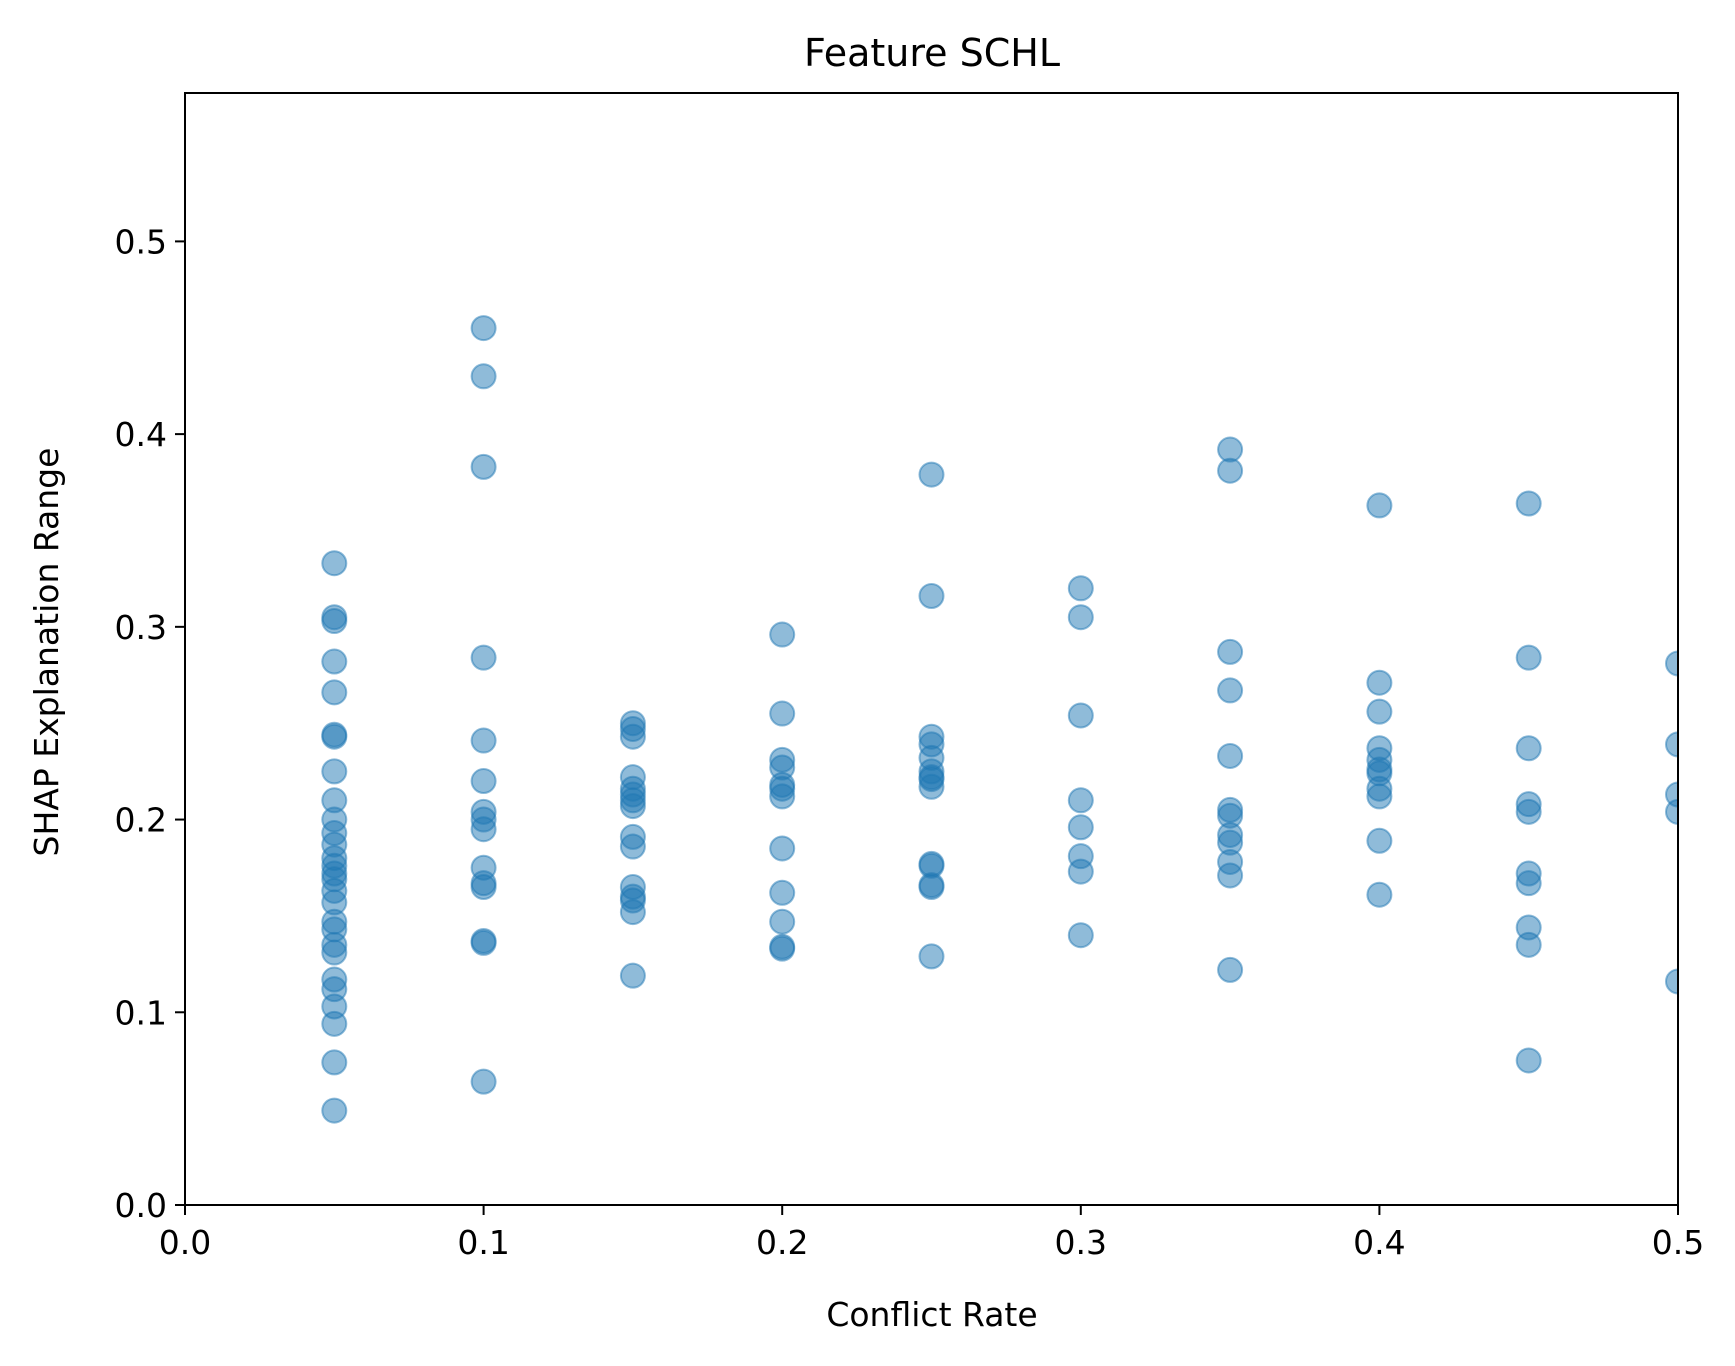 Image resolution: width=1735 pixels, height=1366 pixels. What do you see at coordinates (1678, 1242) in the screenshot?
I see `x-tick-label: 0.5` at bounding box center [1678, 1242].